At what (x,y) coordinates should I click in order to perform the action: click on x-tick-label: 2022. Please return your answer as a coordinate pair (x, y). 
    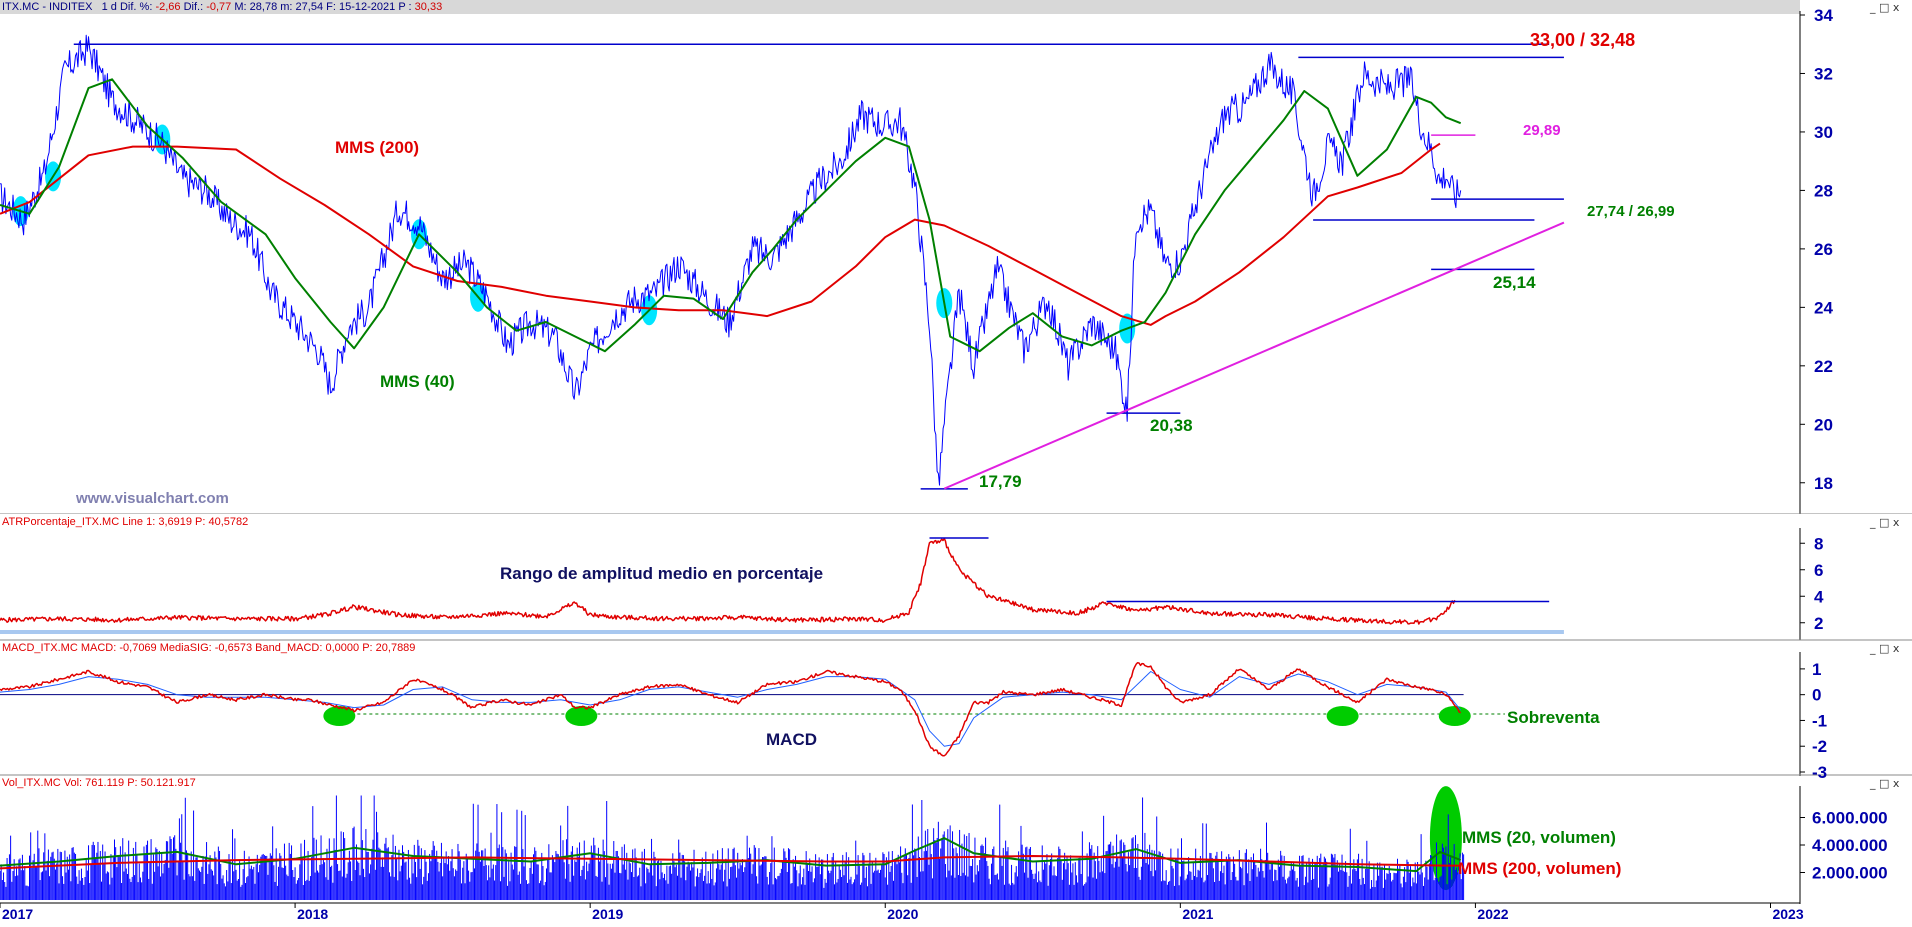
    Looking at the image, I should click on (1492, 914).